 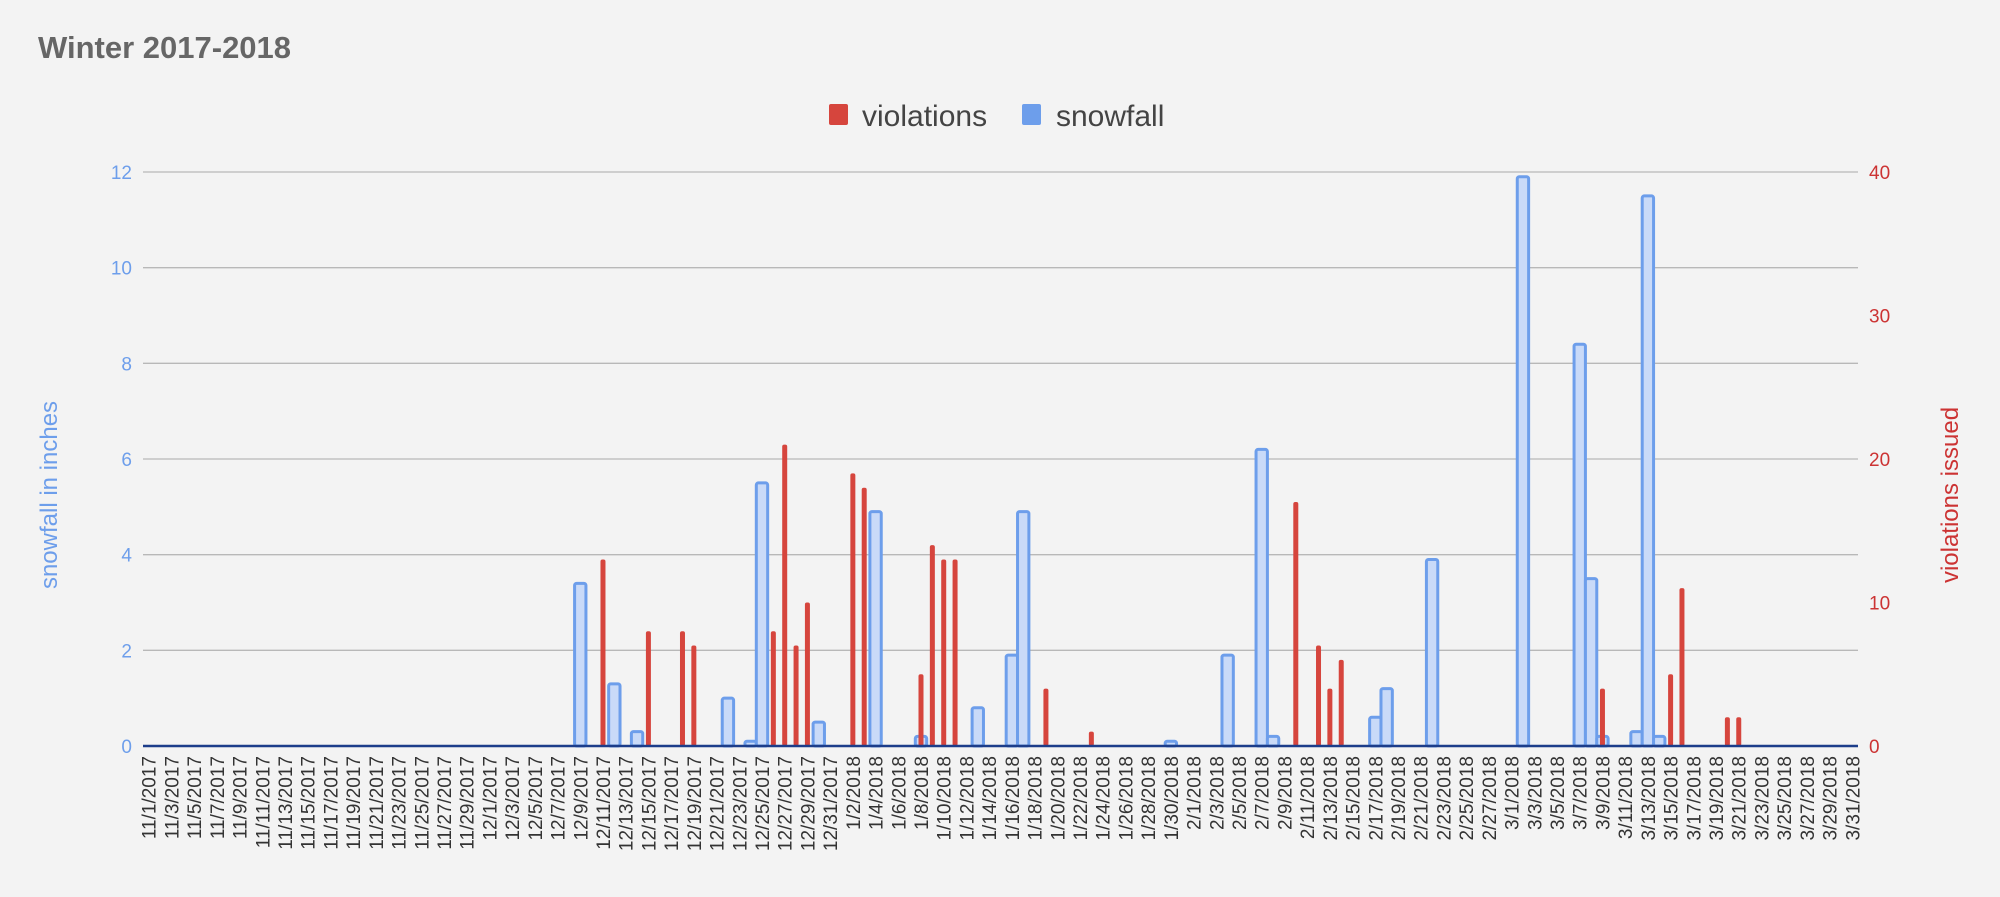 I want to click on x-tick-label: 11/7/2017, so click(x=218, y=797).